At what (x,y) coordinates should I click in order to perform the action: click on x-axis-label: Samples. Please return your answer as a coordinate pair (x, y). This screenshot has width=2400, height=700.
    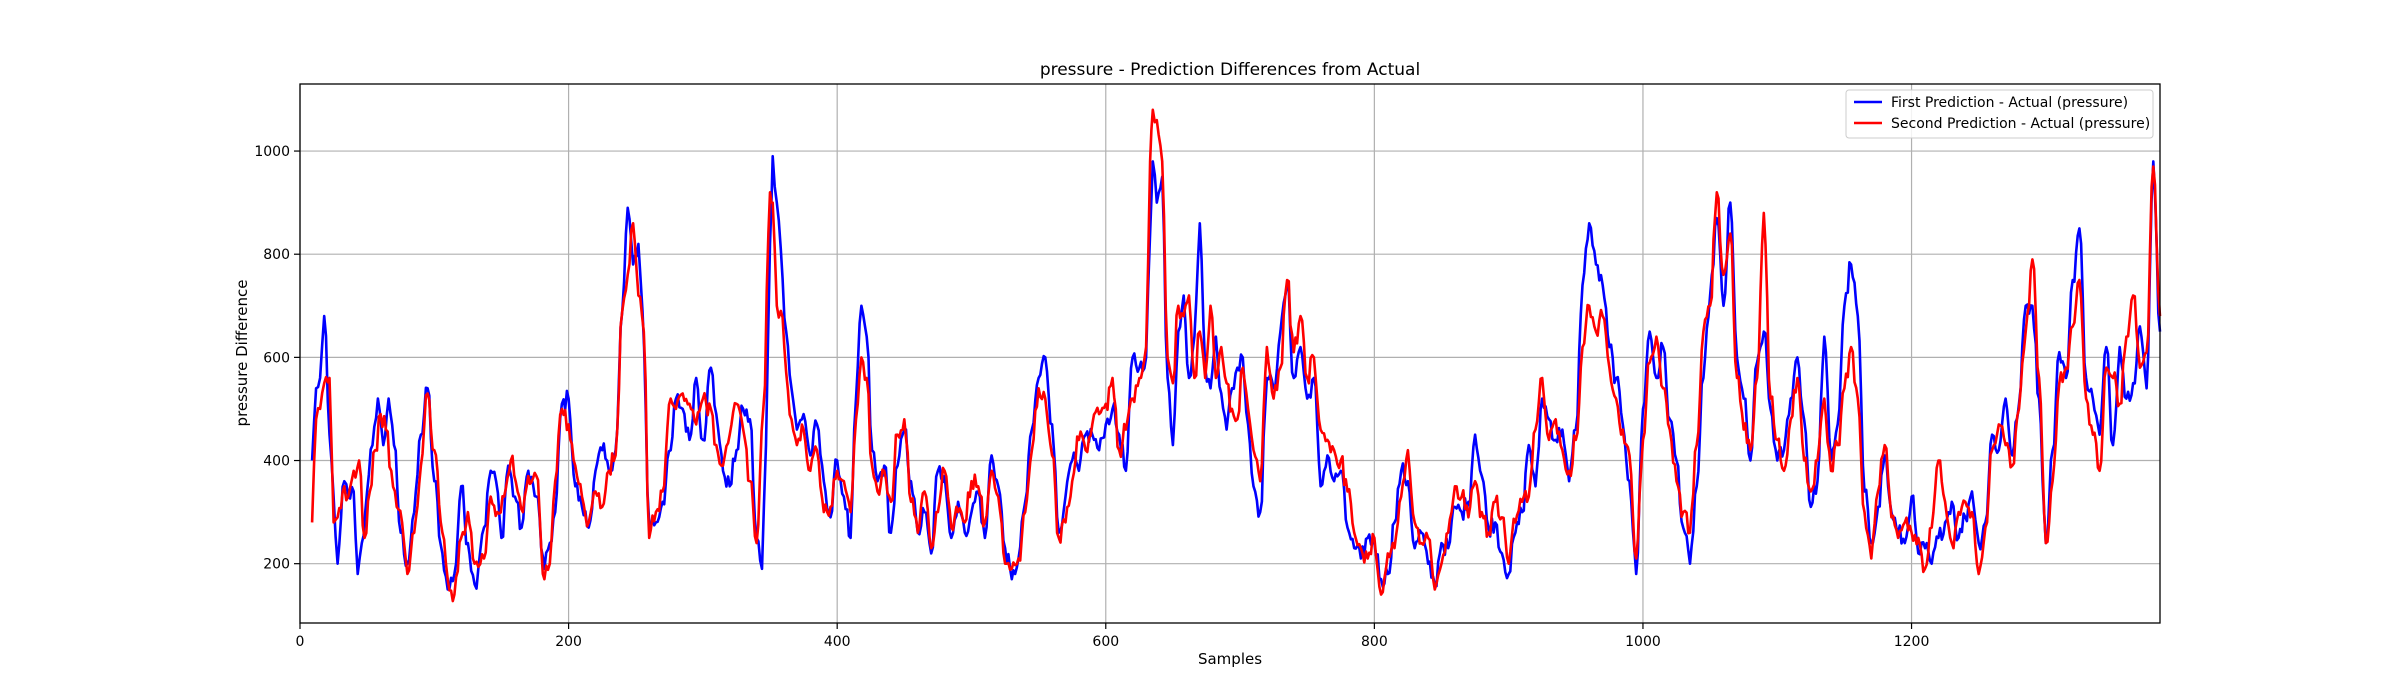
    Looking at the image, I should click on (1230, 659).